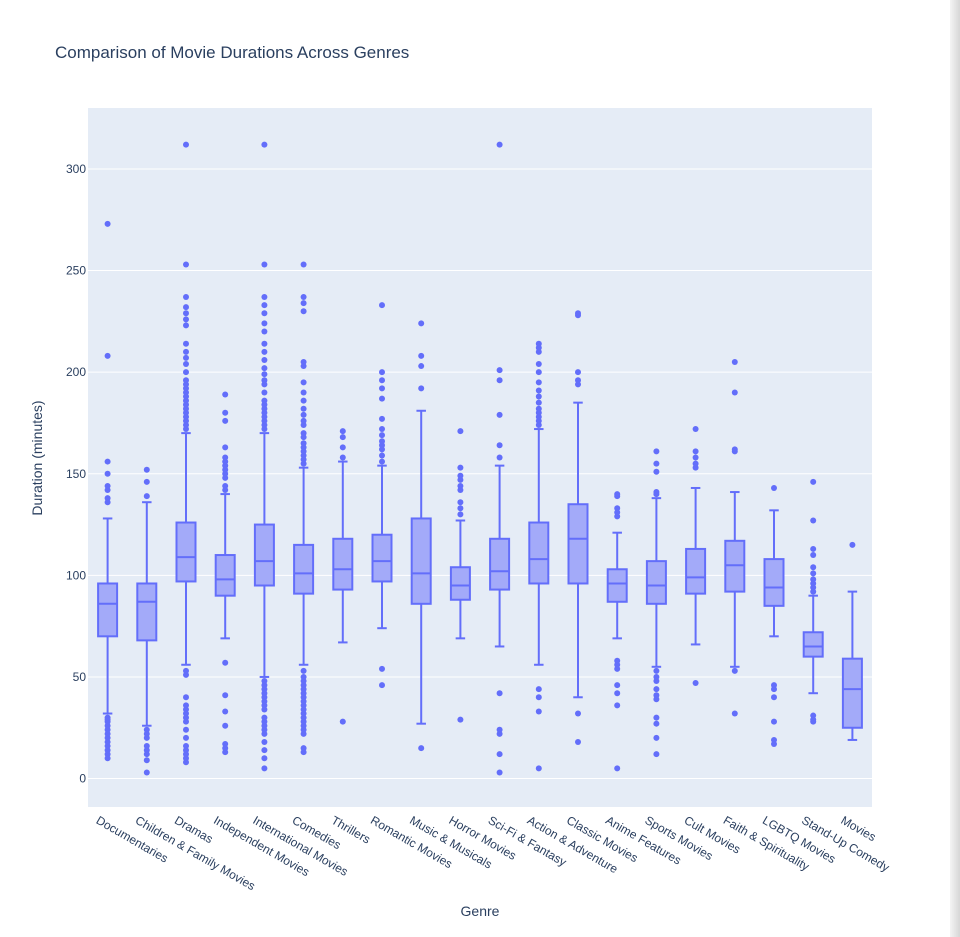 This screenshot has width=960, height=937. What do you see at coordinates (955, 468) in the screenshot?
I see `window-scrollbar` at bounding box center [955, 468].